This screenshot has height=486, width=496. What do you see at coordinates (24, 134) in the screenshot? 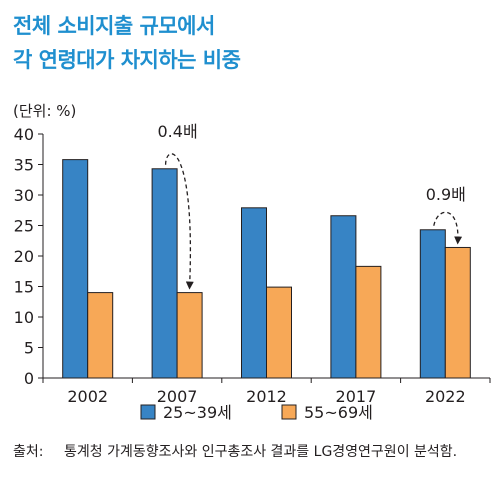
I see `y-tick-label: 40` at bounding box center [24, 134].